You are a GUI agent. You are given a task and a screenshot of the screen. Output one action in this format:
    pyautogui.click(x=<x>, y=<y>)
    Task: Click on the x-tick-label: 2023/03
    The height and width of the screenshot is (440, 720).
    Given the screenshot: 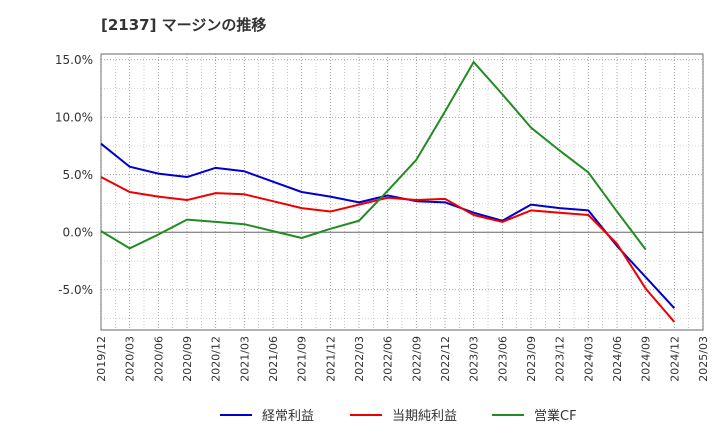 What is the action you would take?
    pyautogui.click(x=474, y=359)
    